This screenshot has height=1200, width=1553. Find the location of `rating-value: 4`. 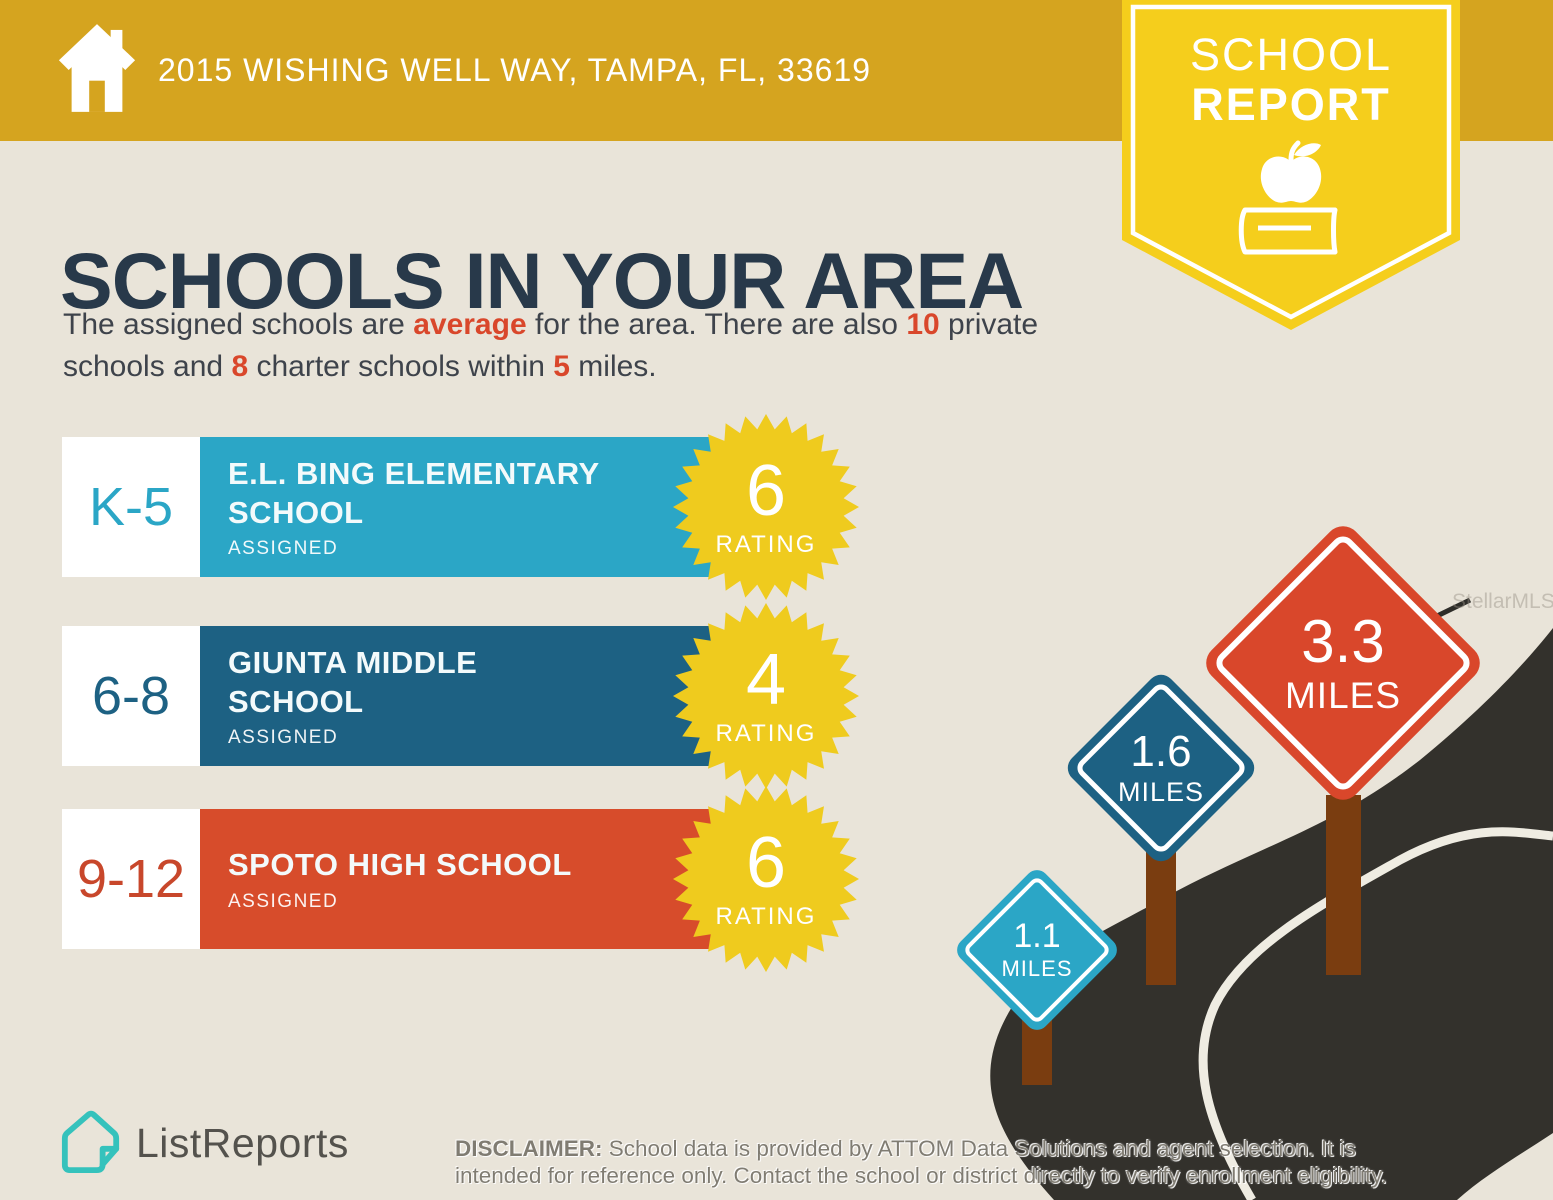

rating-value: 4 is located at coordinates (766, 680).